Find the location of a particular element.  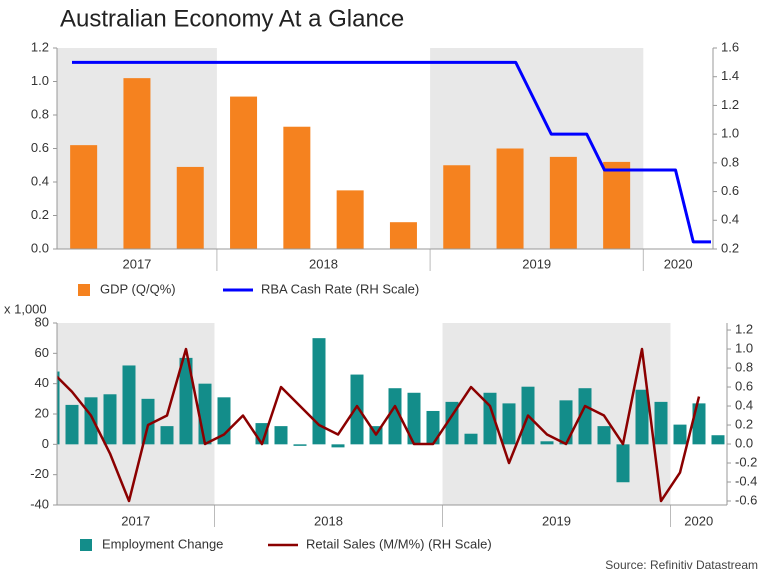

y-tick-label: 1.0 is located at coordinates (40, 80).